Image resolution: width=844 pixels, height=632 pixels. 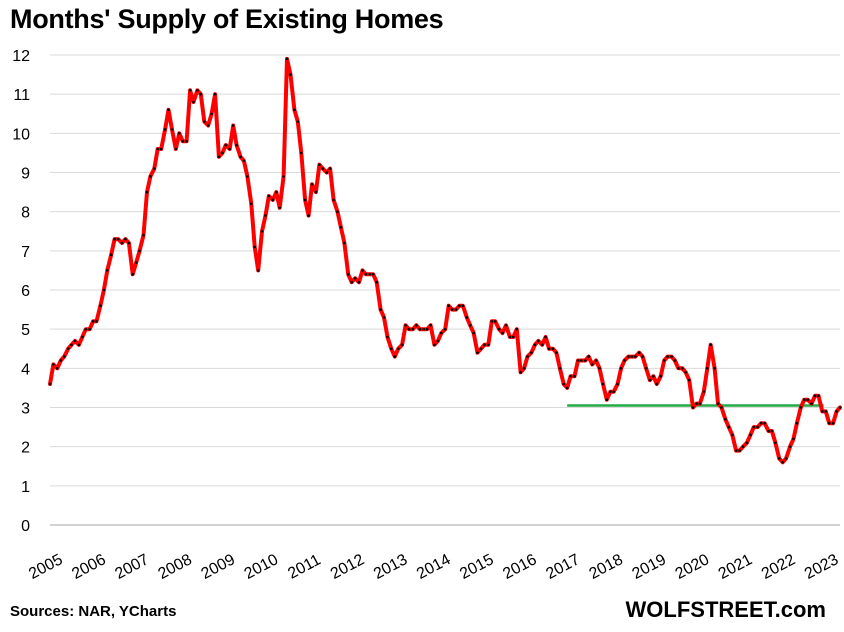 I want to click on x-tick-label: 2019, so click(x=649, y=567).